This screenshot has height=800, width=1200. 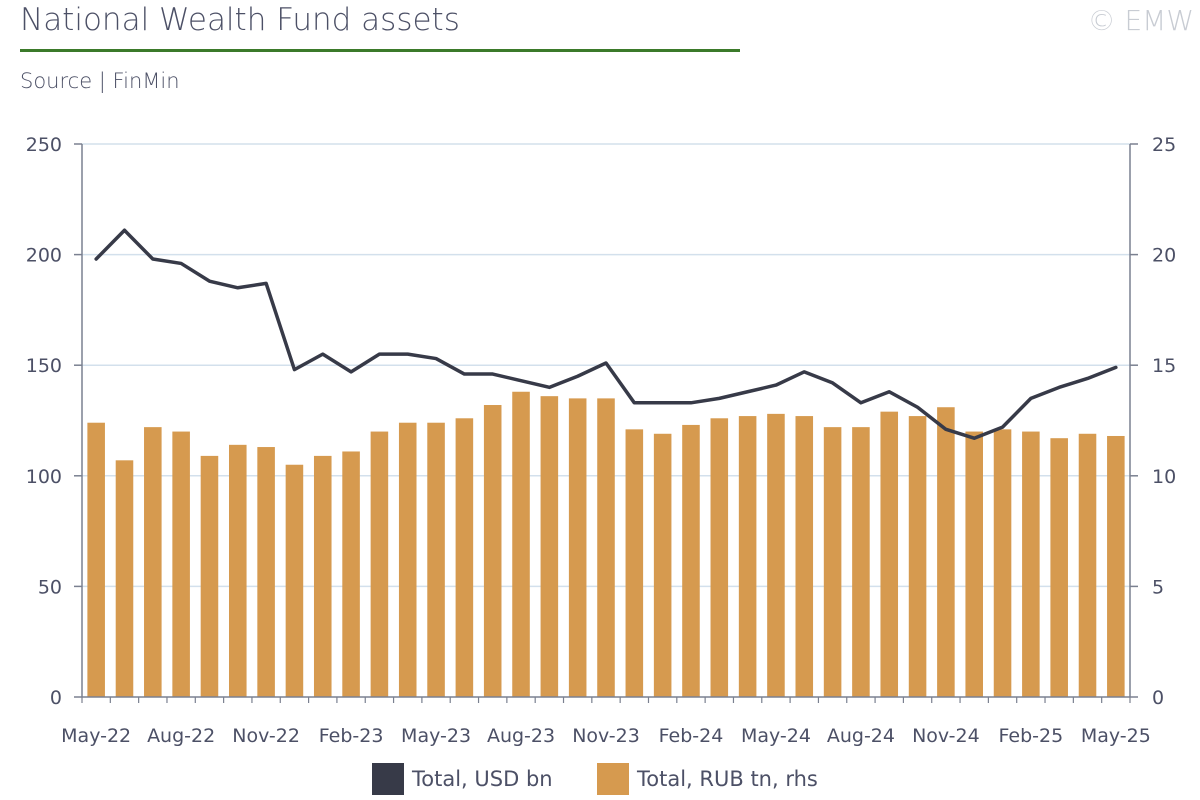 I want to click on x-tick-label: May-22, so click(x=96, y=736).